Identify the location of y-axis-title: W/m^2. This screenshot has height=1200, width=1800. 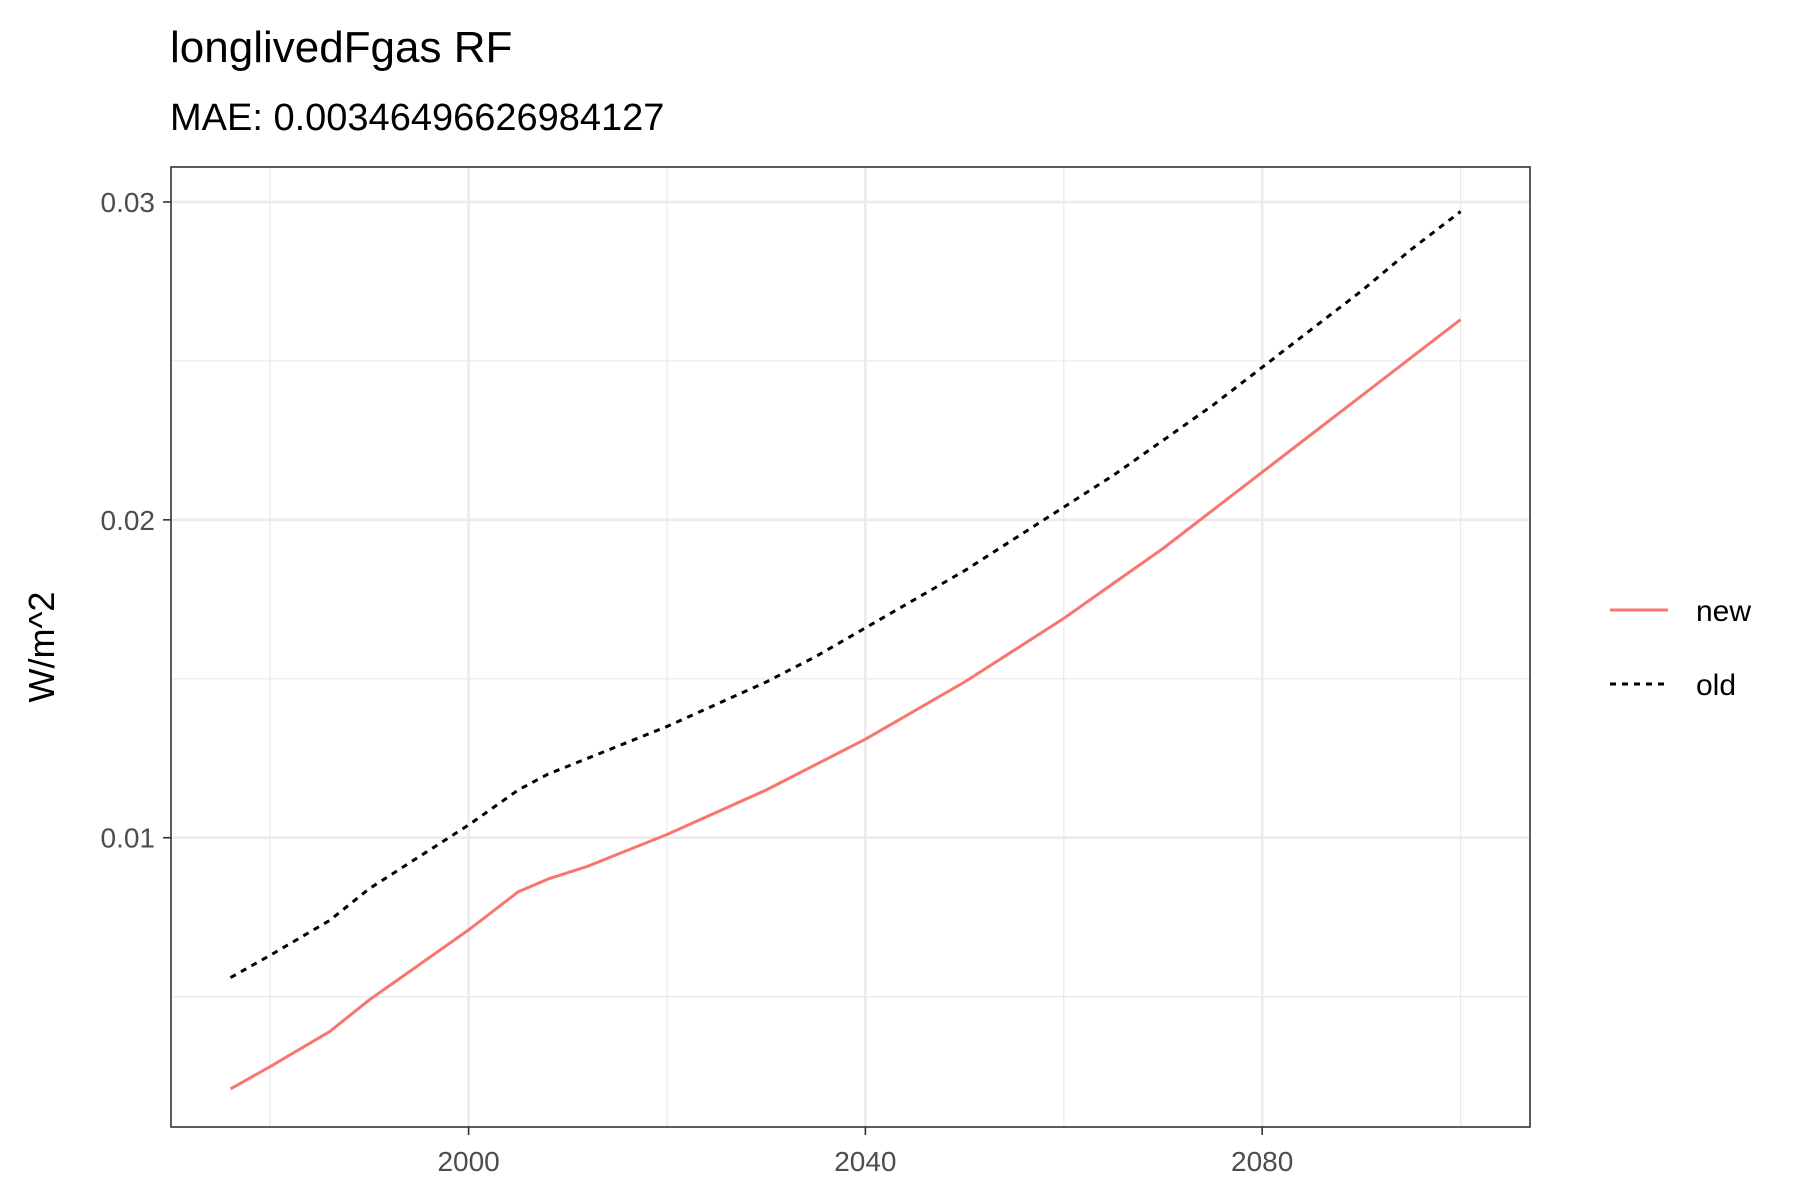
(41, 647).